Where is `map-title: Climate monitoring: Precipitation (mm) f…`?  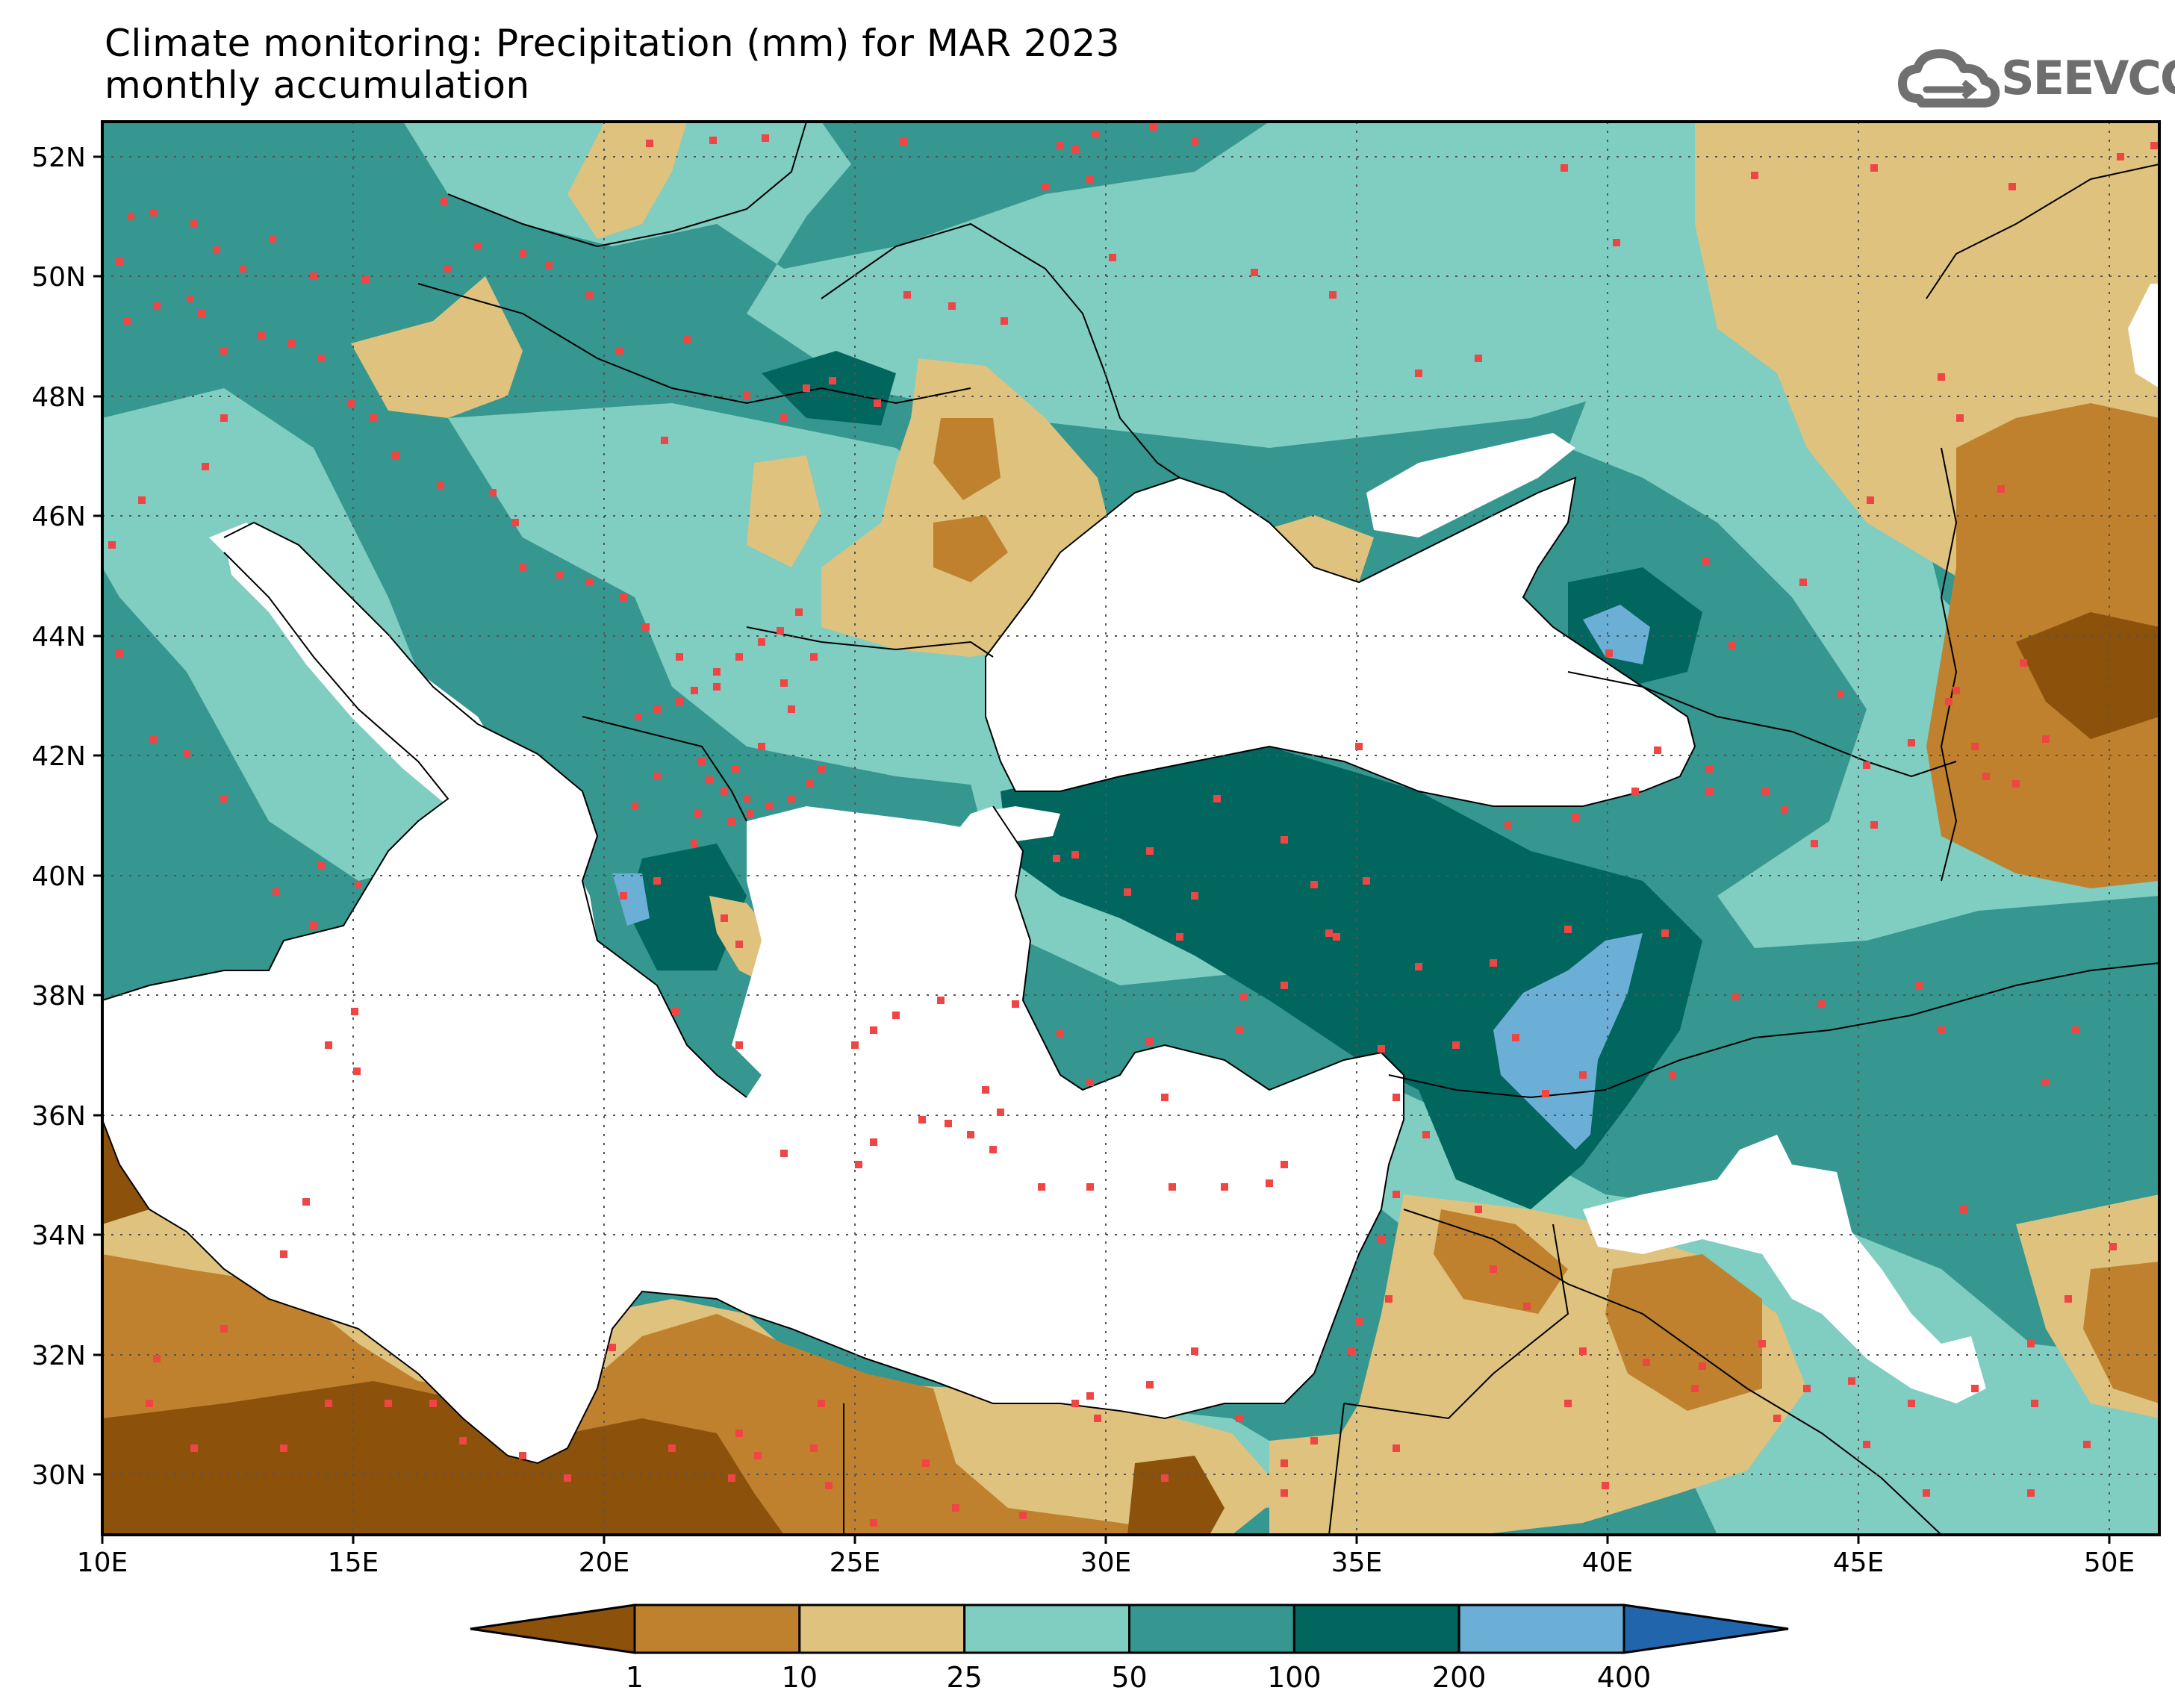
map-title: Climate monitoring: Precipitation (mm) f… is located at coordinates (612, 64).